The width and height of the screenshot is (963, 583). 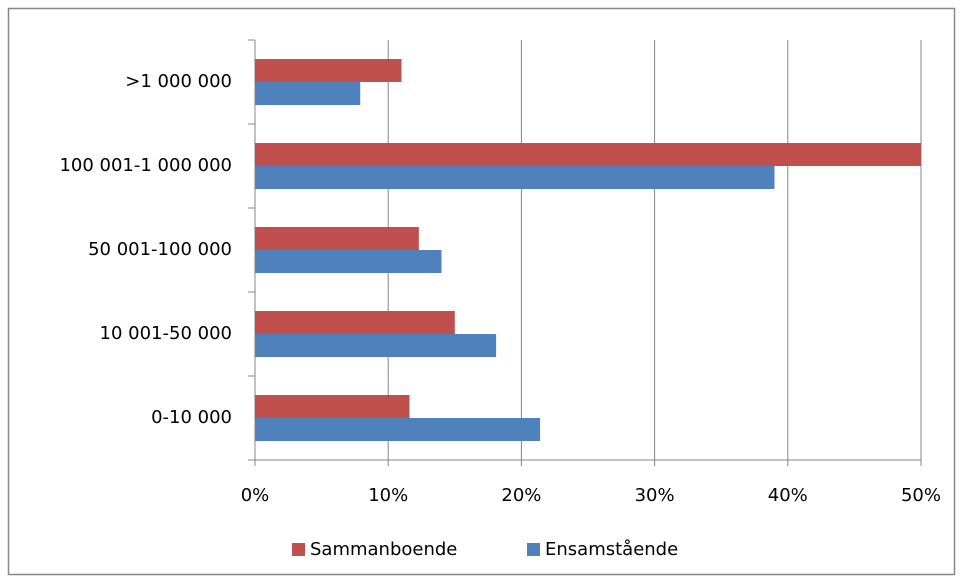 I want to click on legend-label: Ensamstående, so click(x=611, y=549).